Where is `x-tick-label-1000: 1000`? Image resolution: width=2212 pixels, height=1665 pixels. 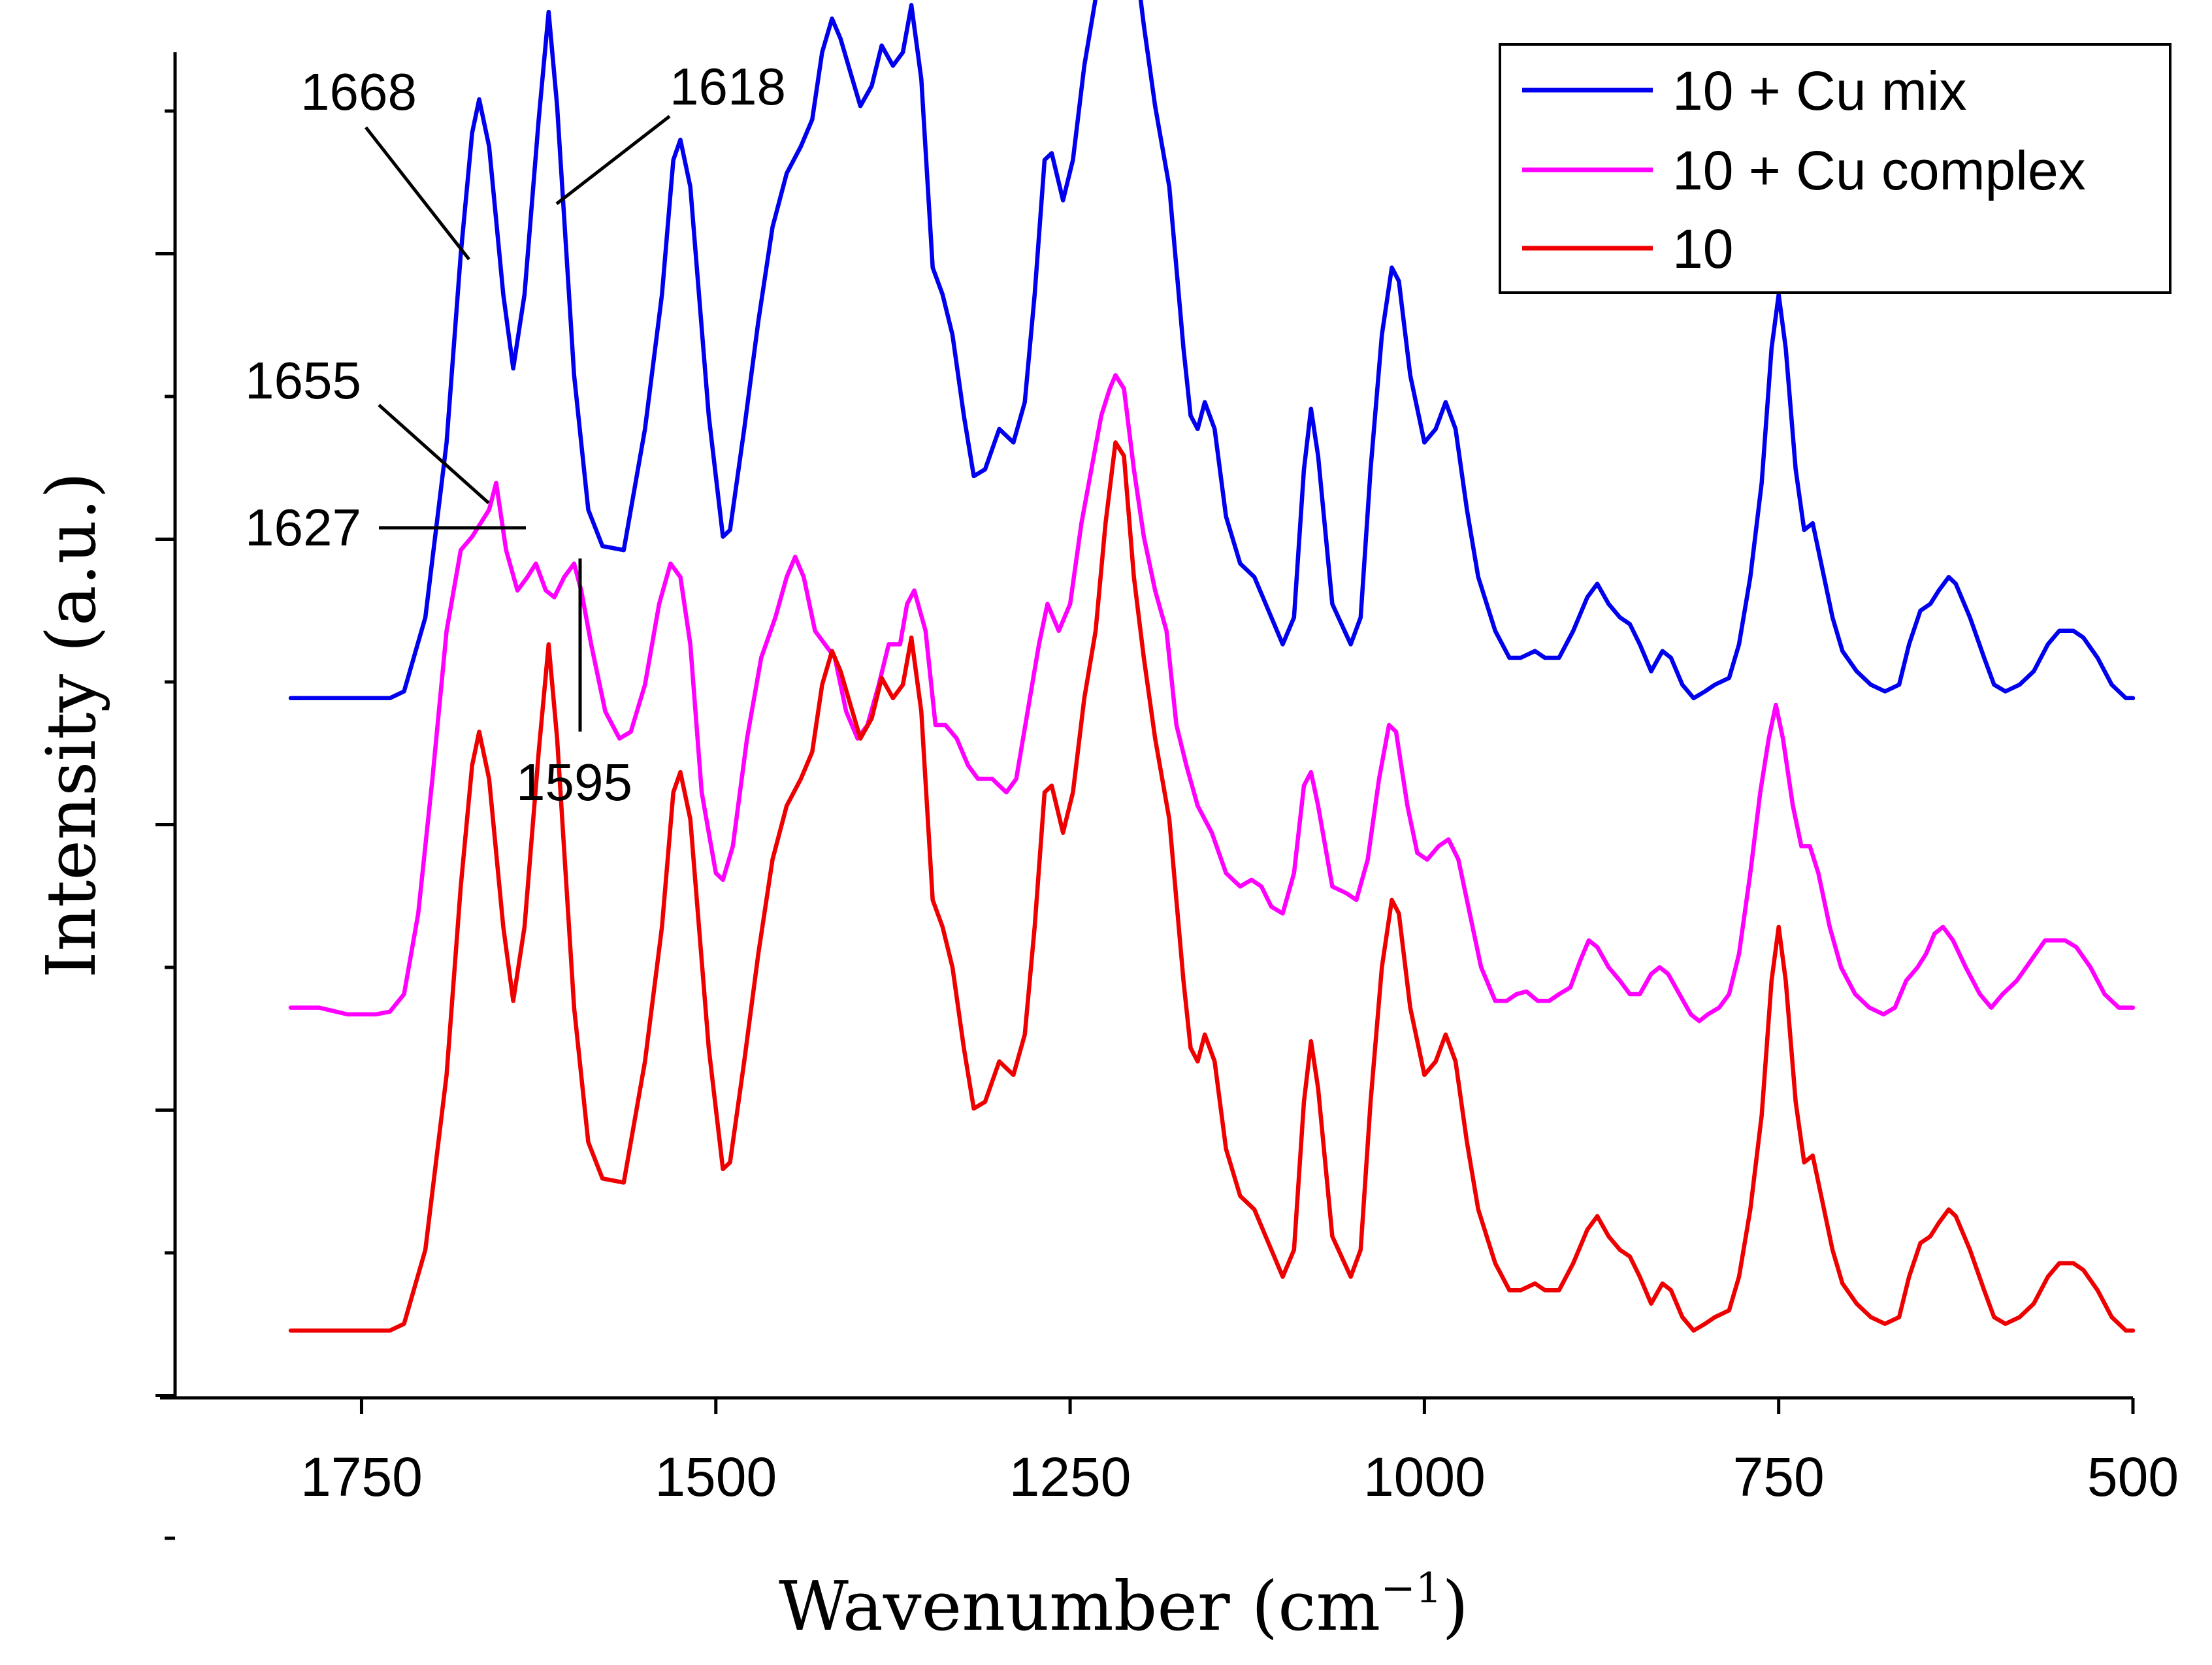 x-tick-label-1000: 1000 is located at coordinates (1424, 1477).